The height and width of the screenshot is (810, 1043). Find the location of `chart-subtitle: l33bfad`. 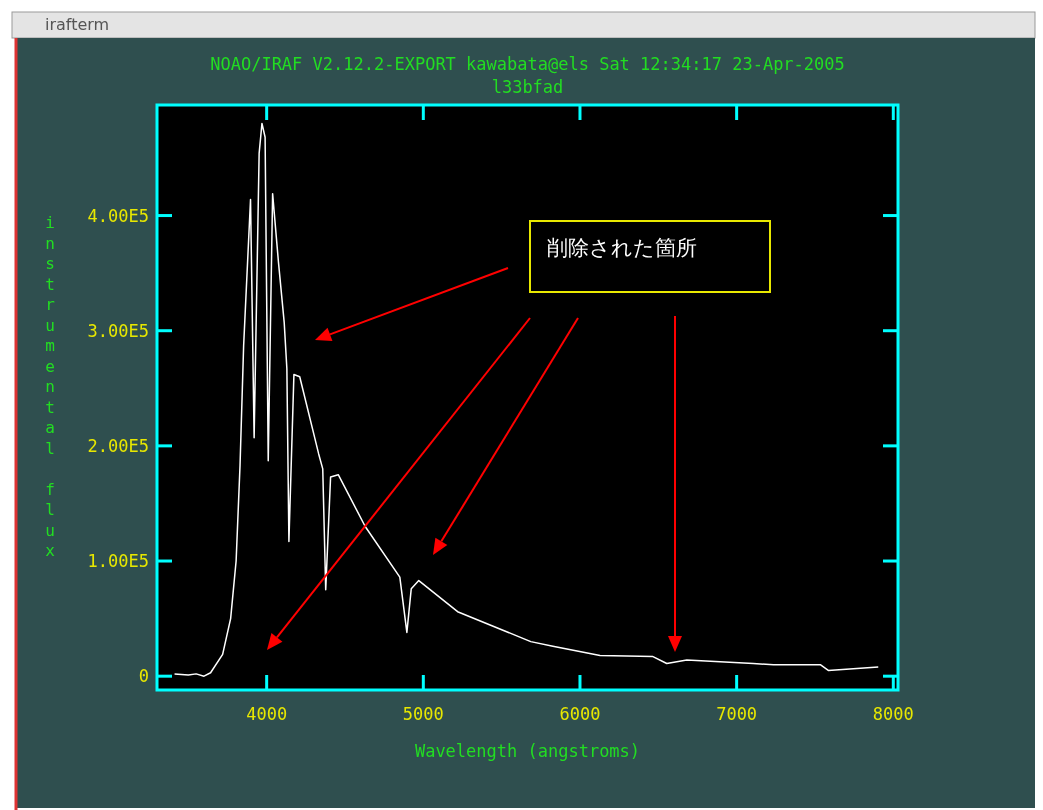

chart-subtitle: l33bfad is located at coordinates (527, 87).